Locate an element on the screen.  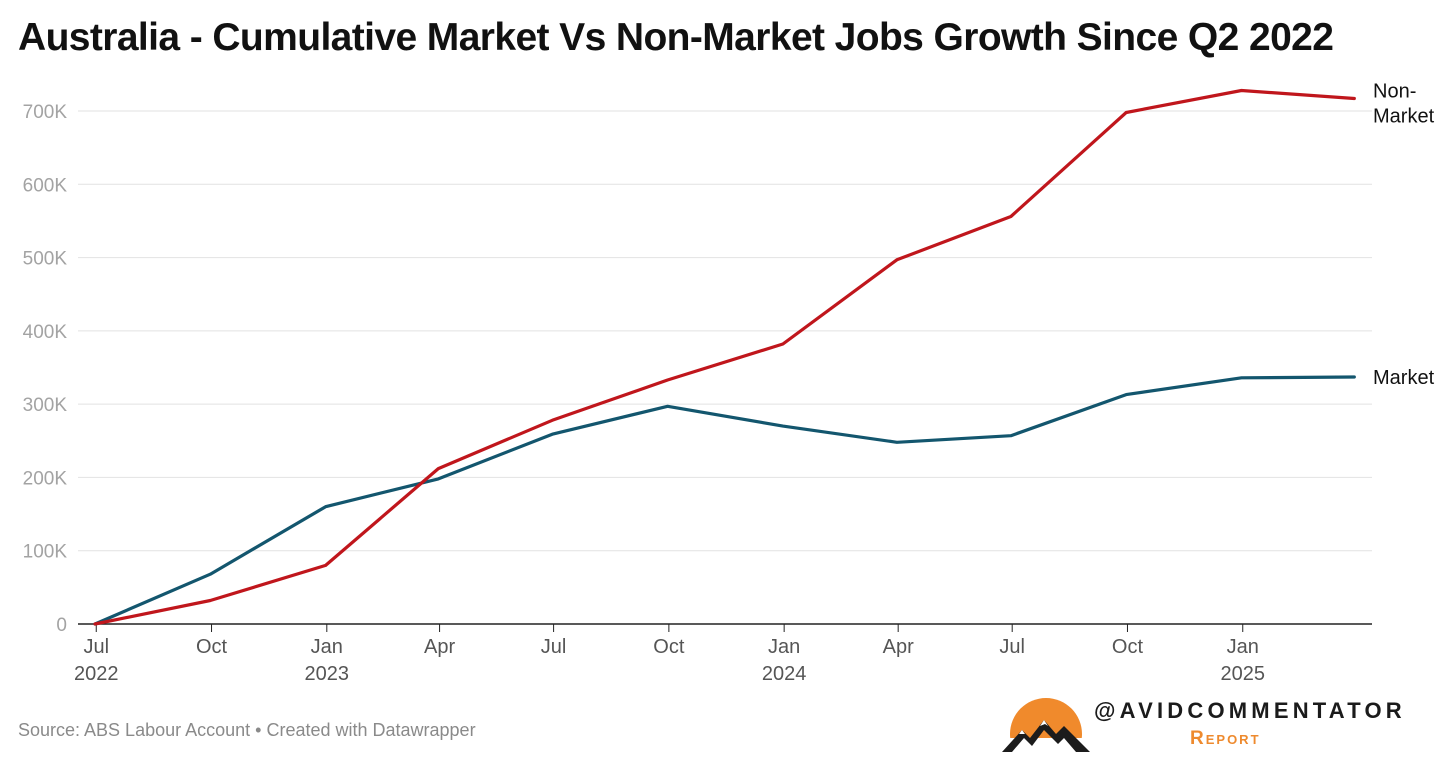
series-label-non-market: Non- is located at coordinates (1394, 92).